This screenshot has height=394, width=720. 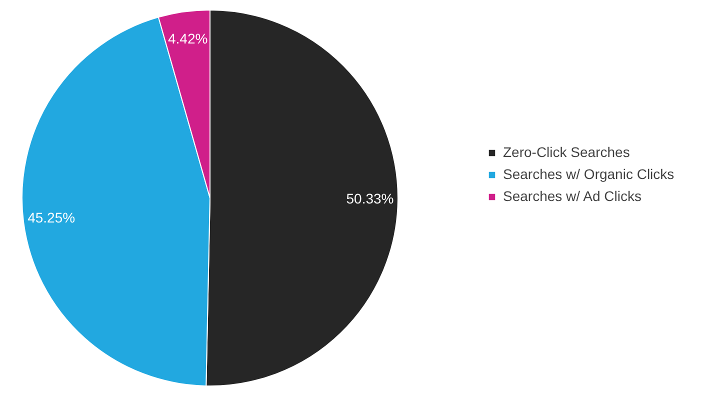 I want to click on data-label: 45.25%, so click(x=52, y=218).